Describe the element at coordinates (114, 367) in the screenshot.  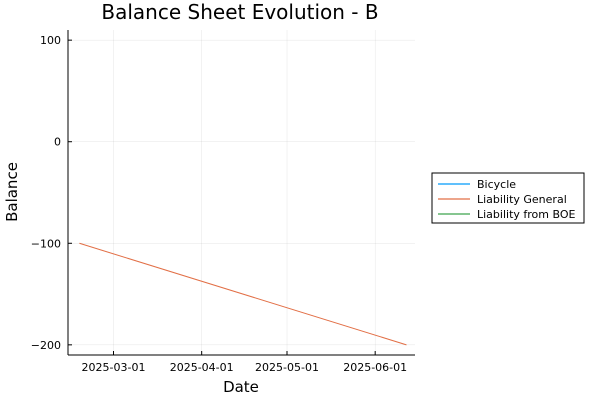
I see `x-tick-label: 2025-03-01` at that location.